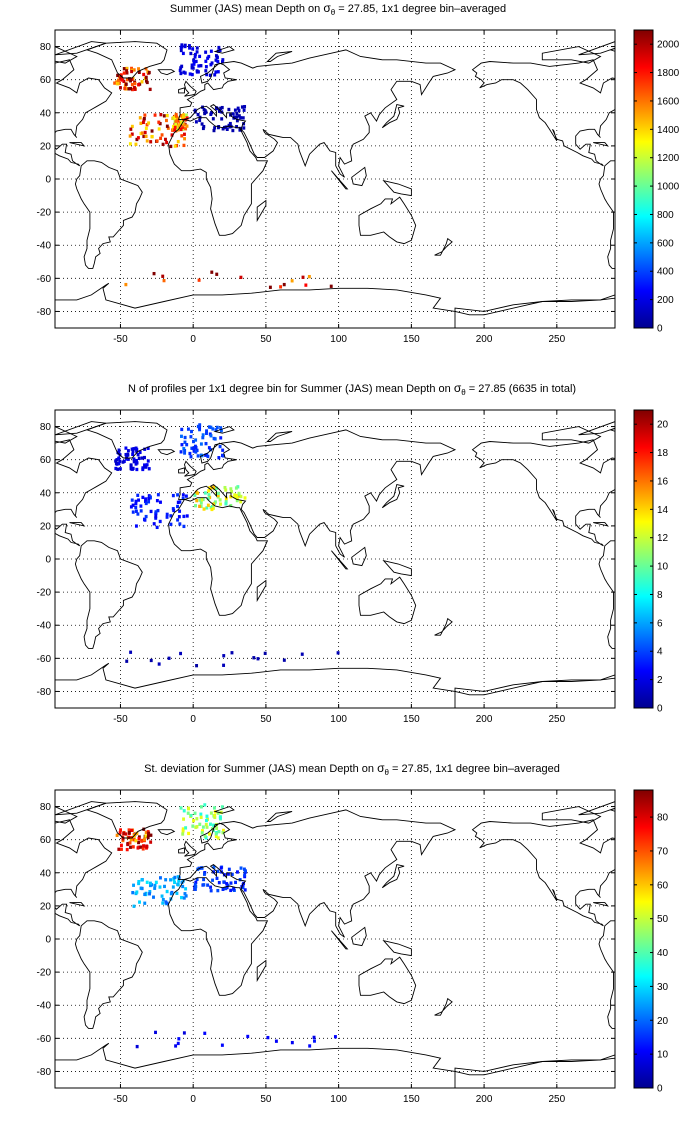 Image resolution: width=696 pixels, height=1140 pixels. I want to click on y-tick-label: 40, so click(46, 493).